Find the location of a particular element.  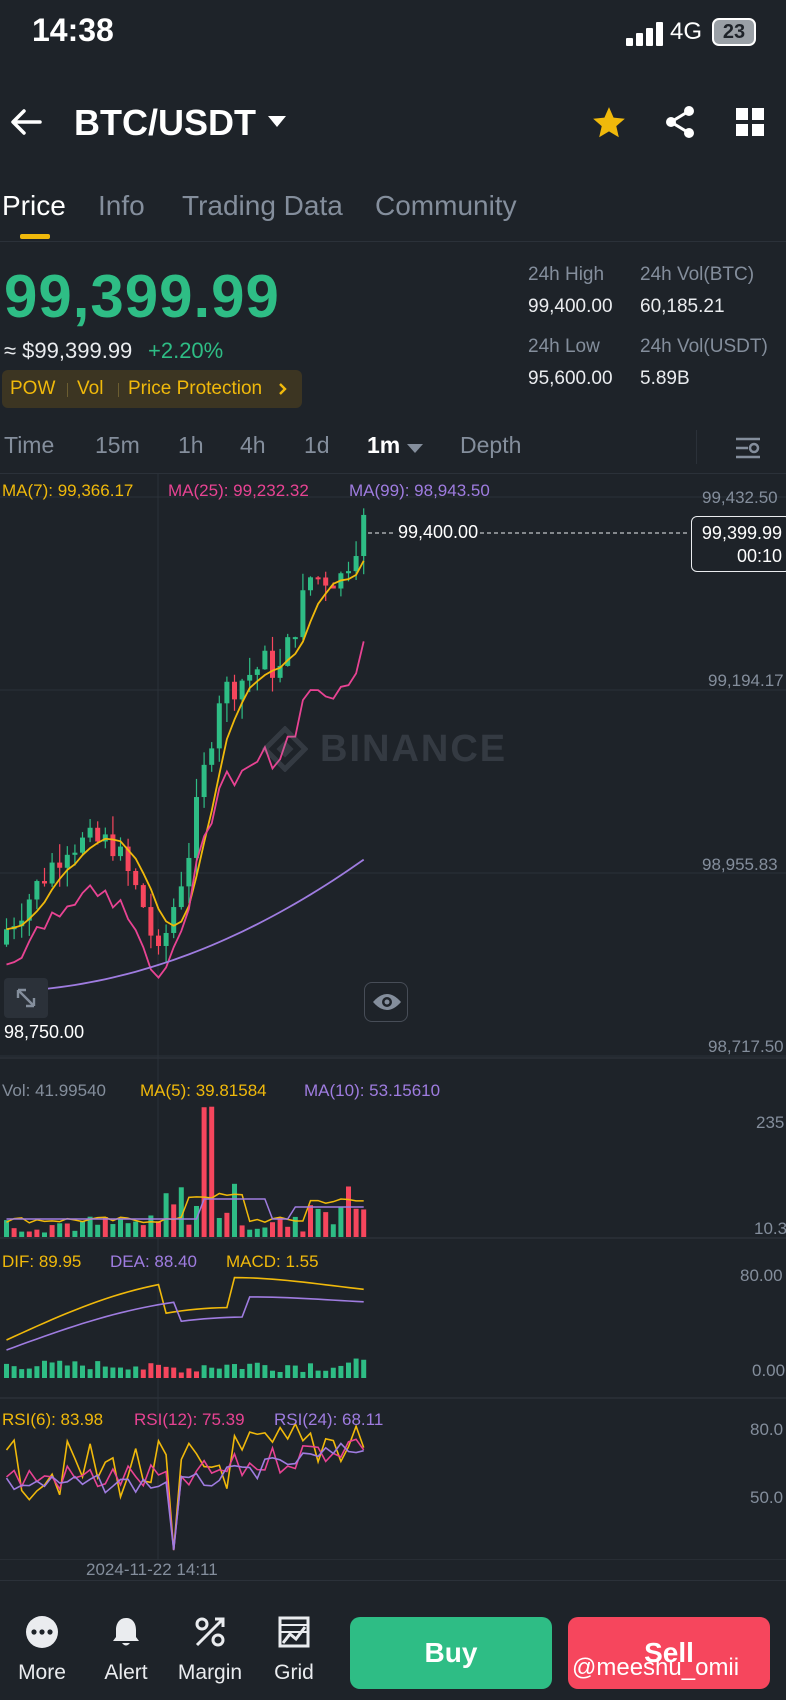

interval-1h: 1h is located at coordinates (191, 445).